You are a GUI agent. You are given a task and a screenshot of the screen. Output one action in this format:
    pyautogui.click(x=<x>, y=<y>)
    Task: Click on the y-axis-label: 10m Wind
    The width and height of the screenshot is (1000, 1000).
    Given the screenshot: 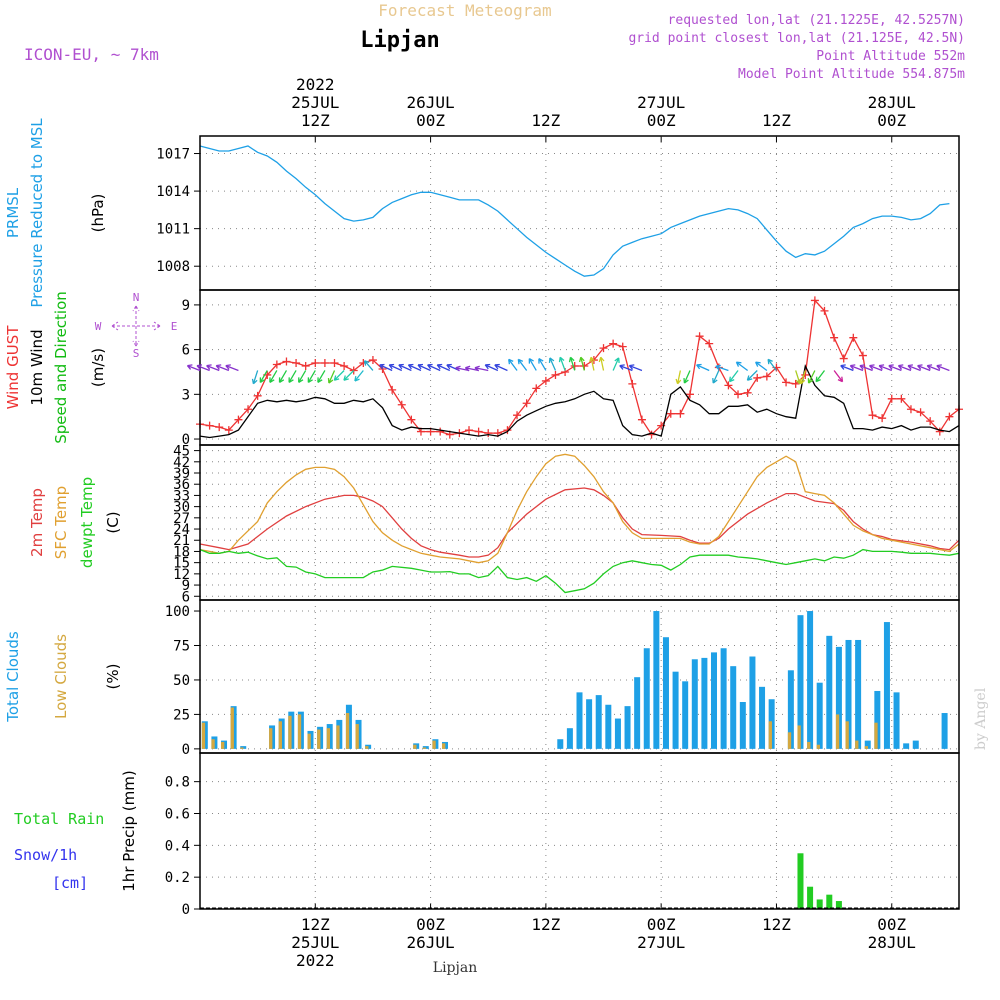 What is the action you would take?
    pyautogui.click(x=37, y=367)
    